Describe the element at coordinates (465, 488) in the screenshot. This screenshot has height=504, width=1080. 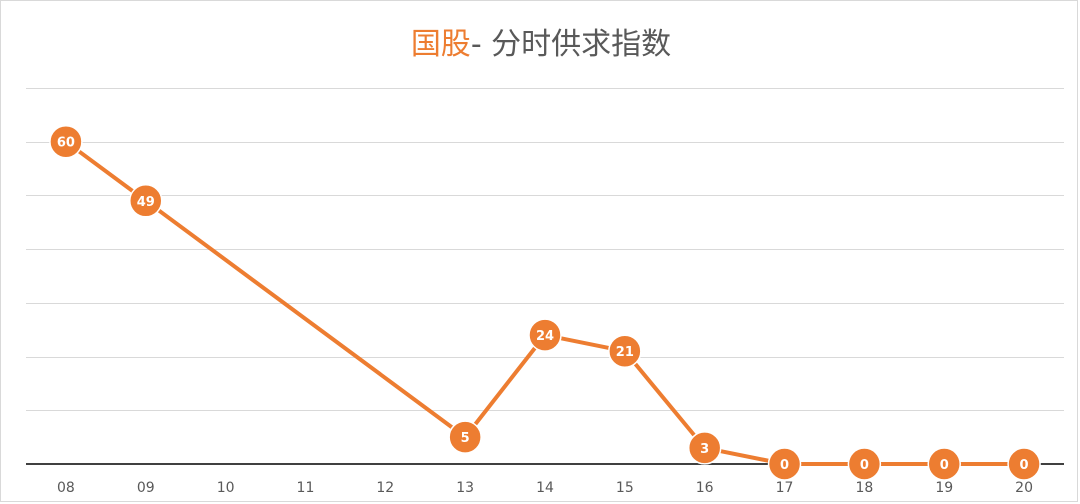
I see `x-tick-label: 13` at that location.